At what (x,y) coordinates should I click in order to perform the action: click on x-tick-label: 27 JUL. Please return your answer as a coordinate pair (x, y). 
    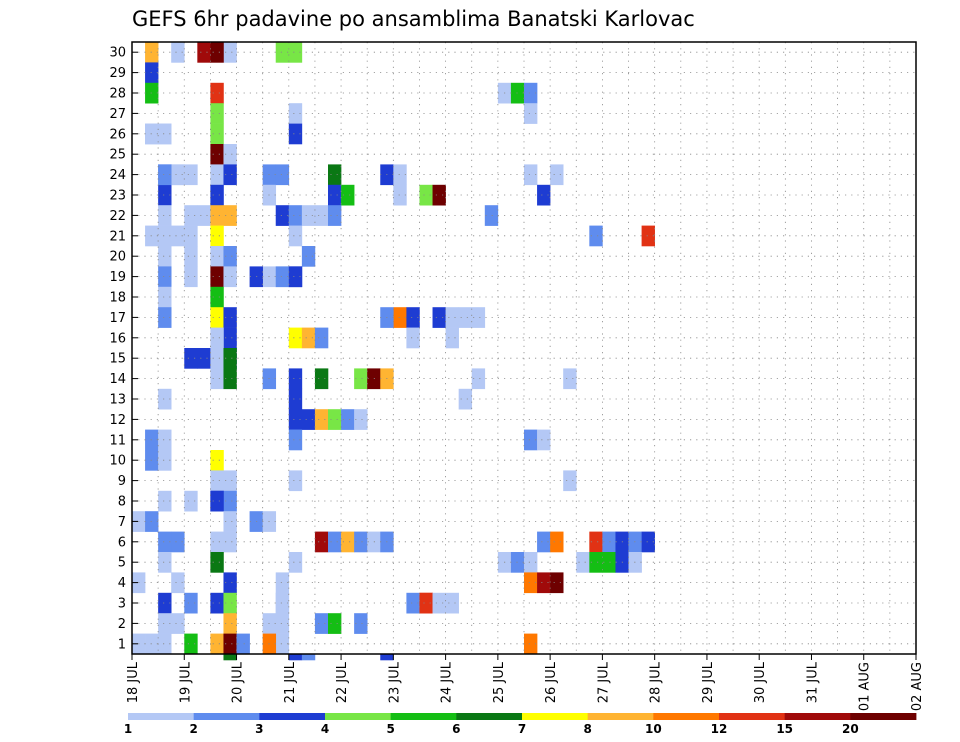
    Looking at the image, I should click on (603, 682).